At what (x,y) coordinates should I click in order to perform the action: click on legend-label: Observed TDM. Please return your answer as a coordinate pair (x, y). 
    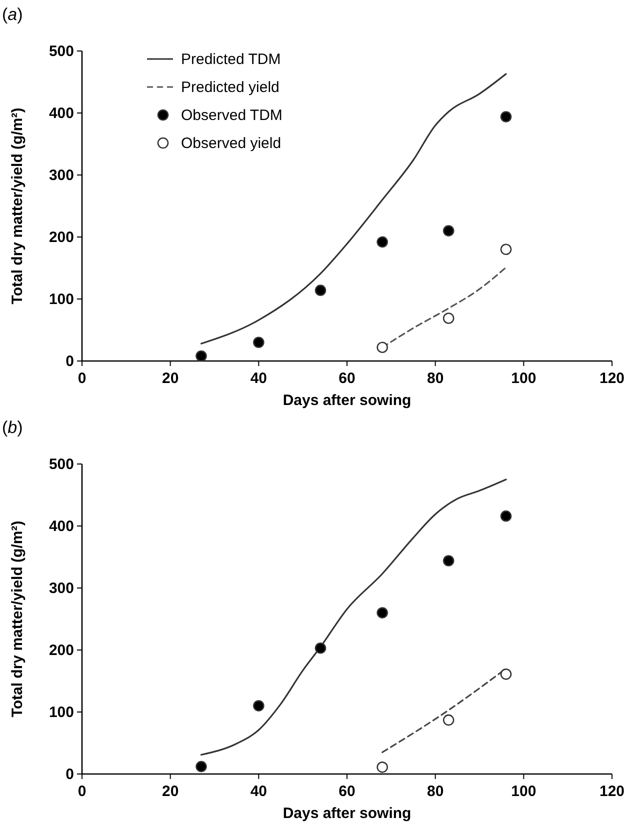
    Looking at the image, I should click on (231, 115).